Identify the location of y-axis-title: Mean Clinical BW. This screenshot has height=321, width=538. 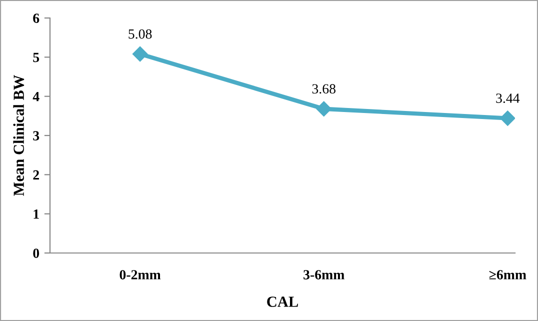
(18, 135).